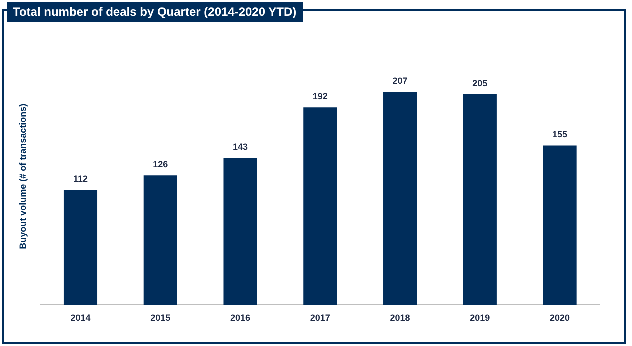  What do you see at coordinates (80, 179) in the screenshot?
I see `data-label: 112` at bounding box center [80, 179].